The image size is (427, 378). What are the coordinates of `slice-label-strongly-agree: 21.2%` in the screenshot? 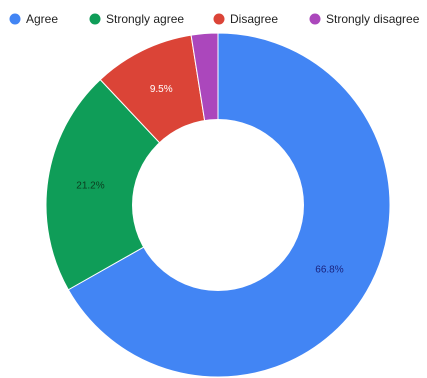 It's located at (90, 185).